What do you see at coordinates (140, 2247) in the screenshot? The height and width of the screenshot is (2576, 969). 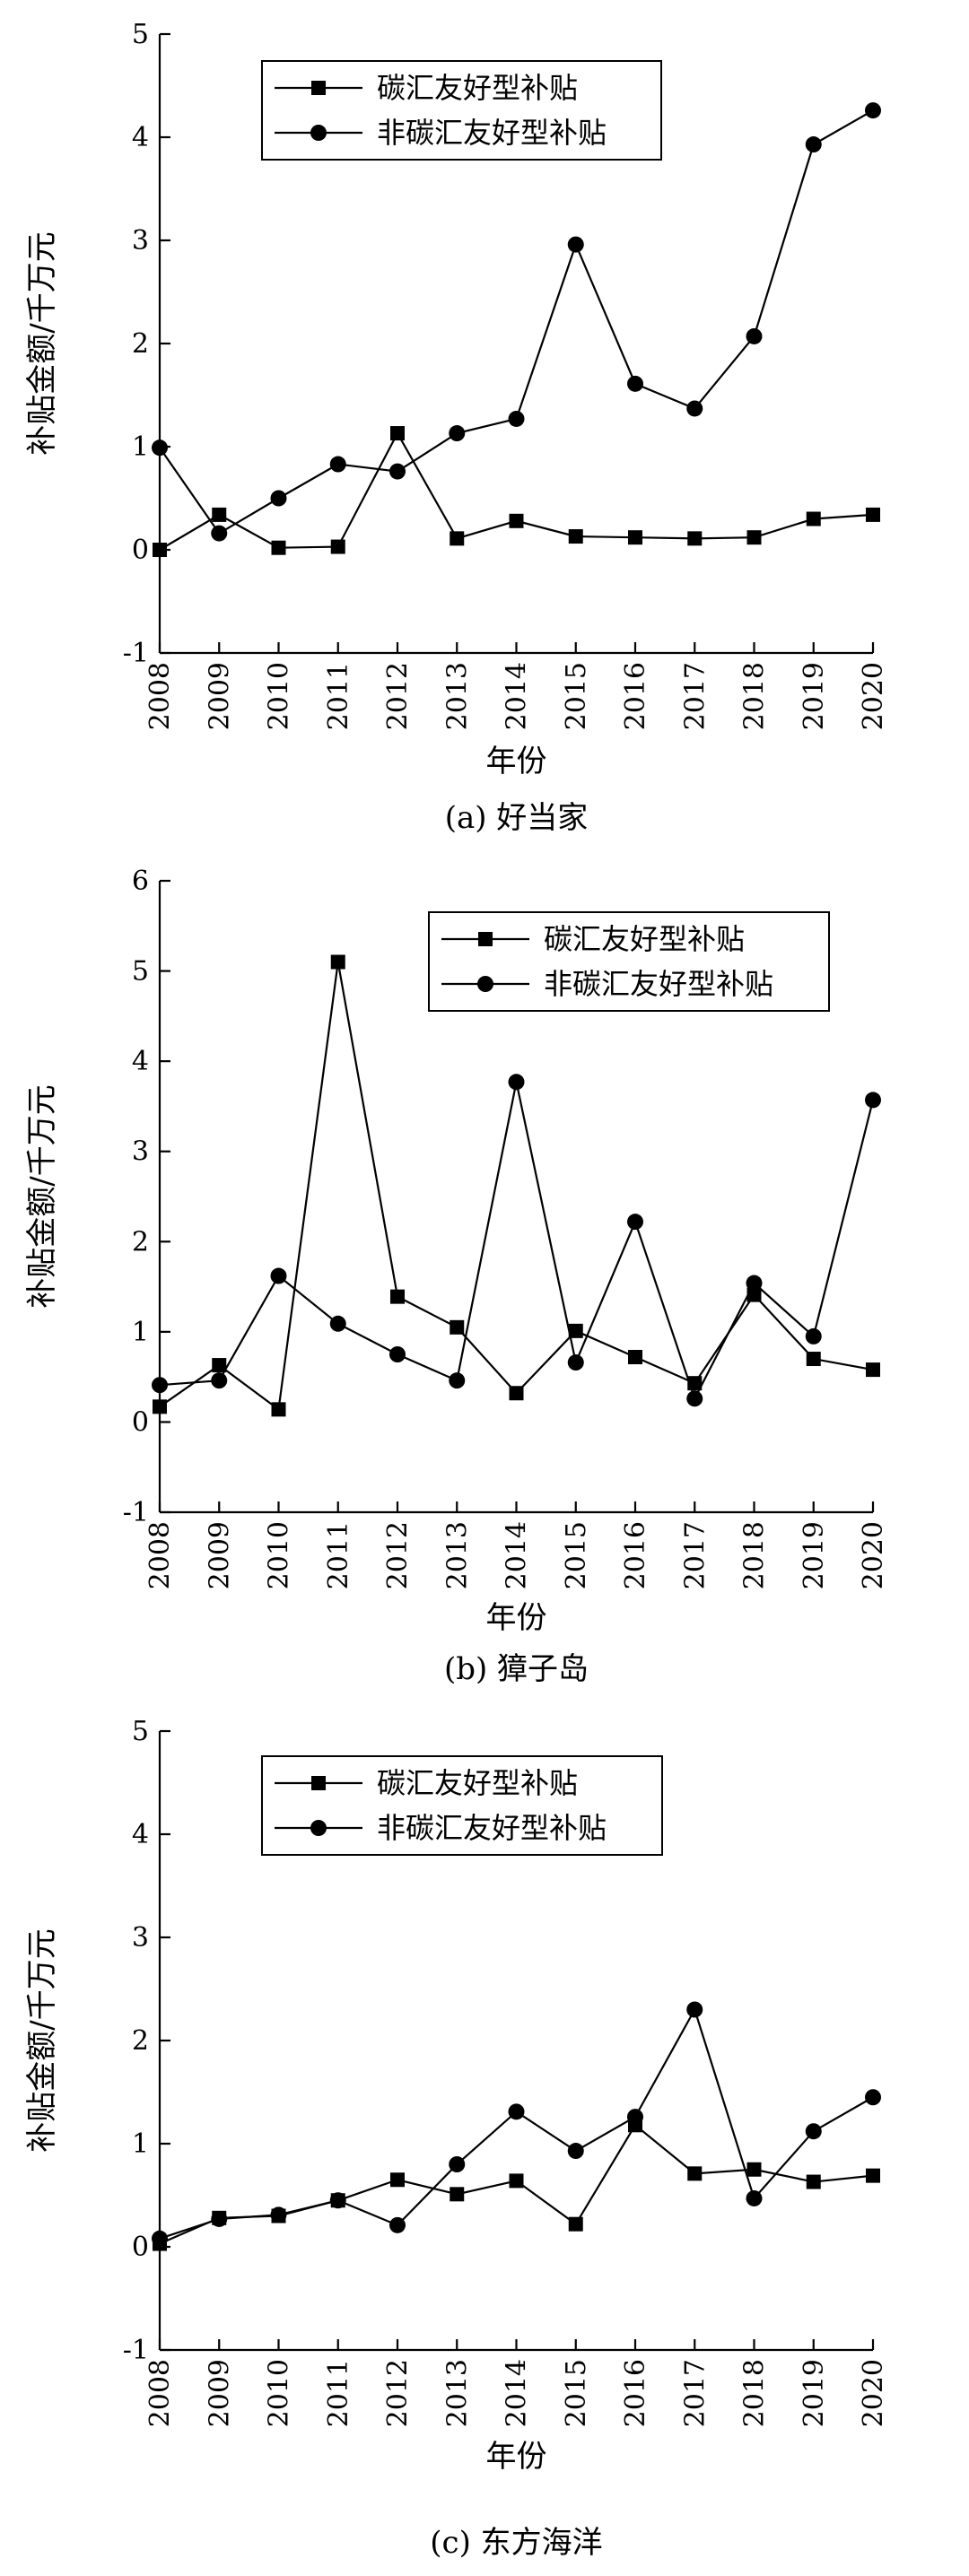 I see `y-tick-label: 0` at bounding box center [140, 2247].